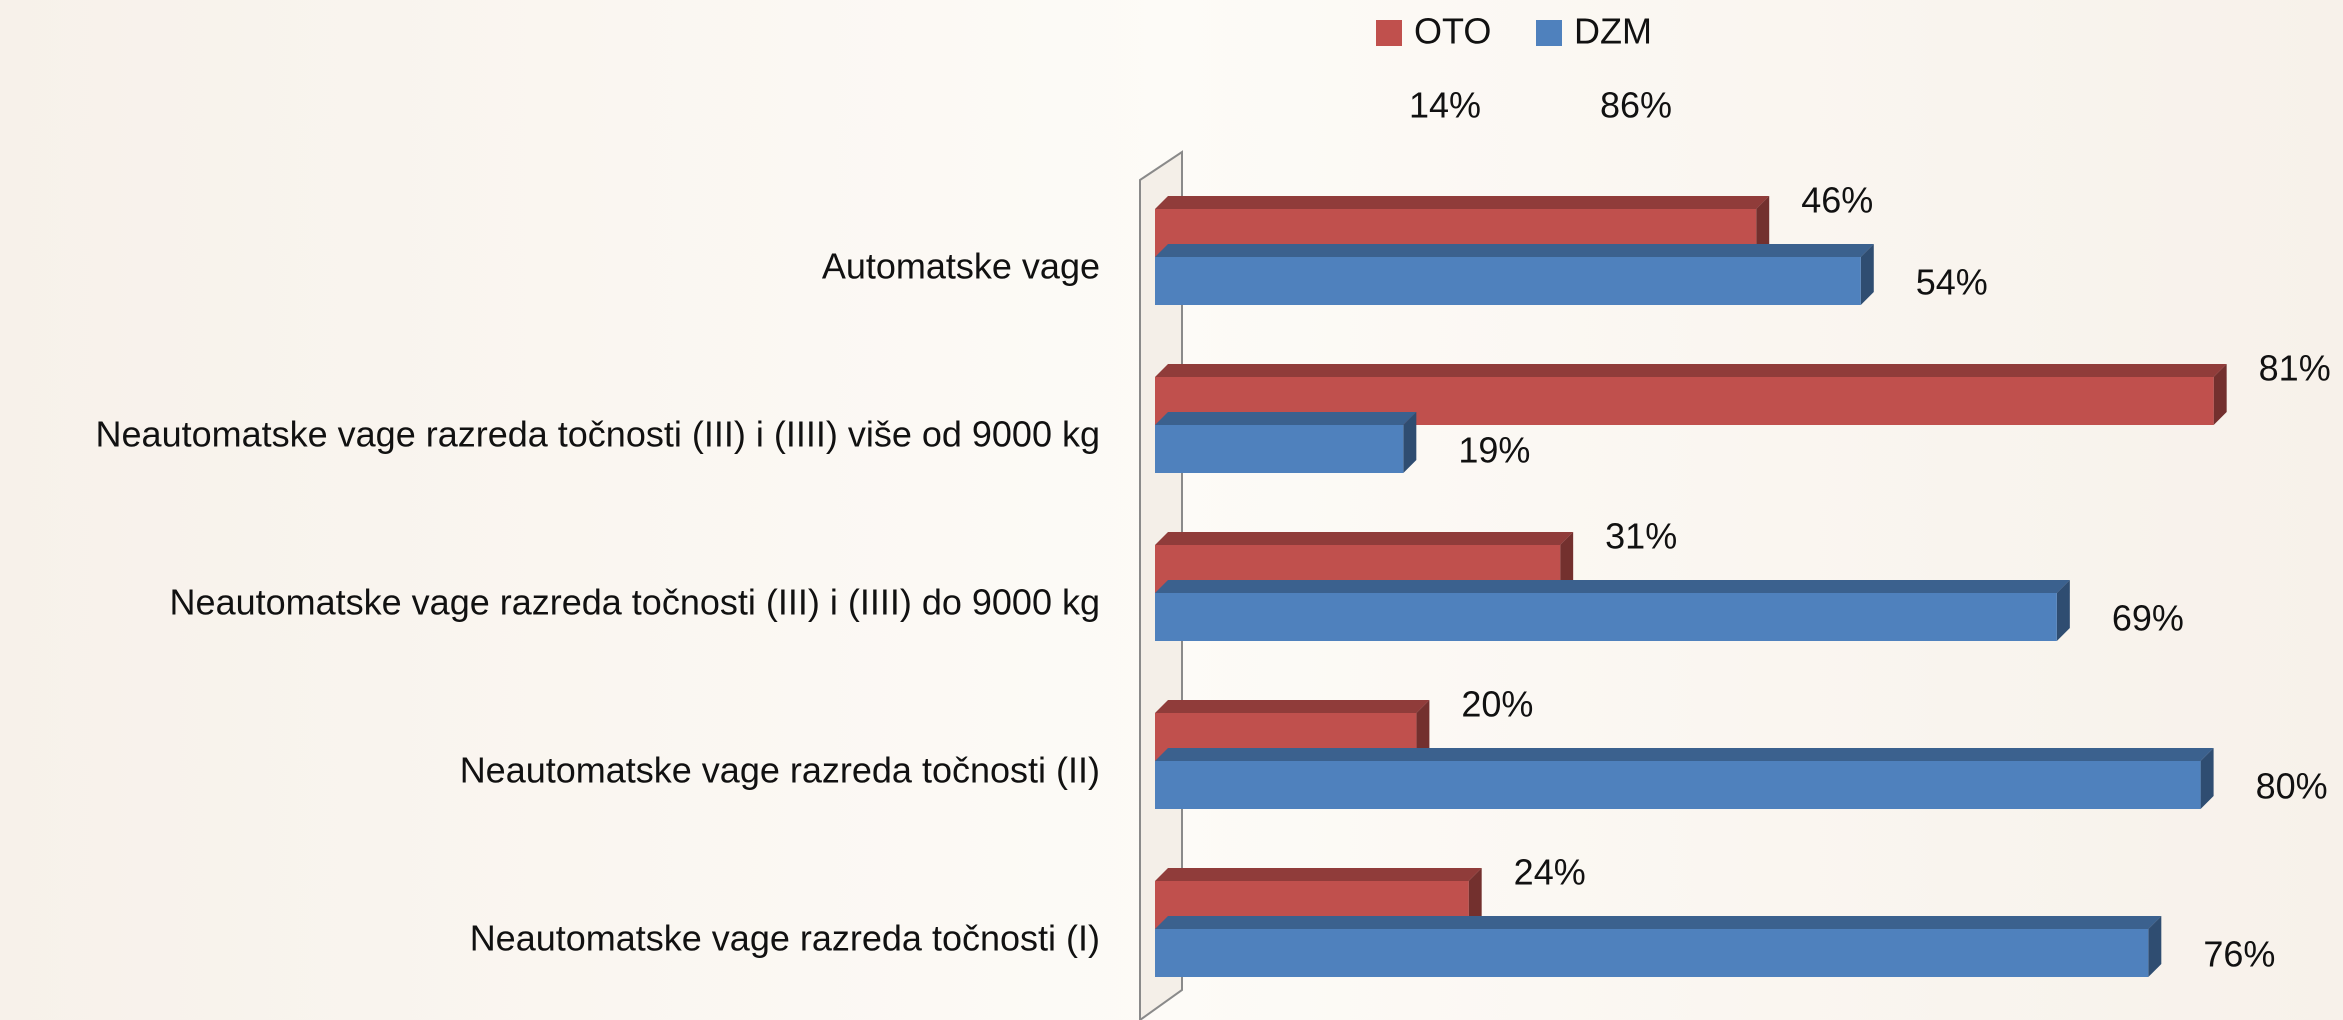 Image resolution: width=2343 pixels, height=1020 pixels. Describe the element at coordinates (1497, 704) in the screenshot. I see `value-label: 20%` at that location.